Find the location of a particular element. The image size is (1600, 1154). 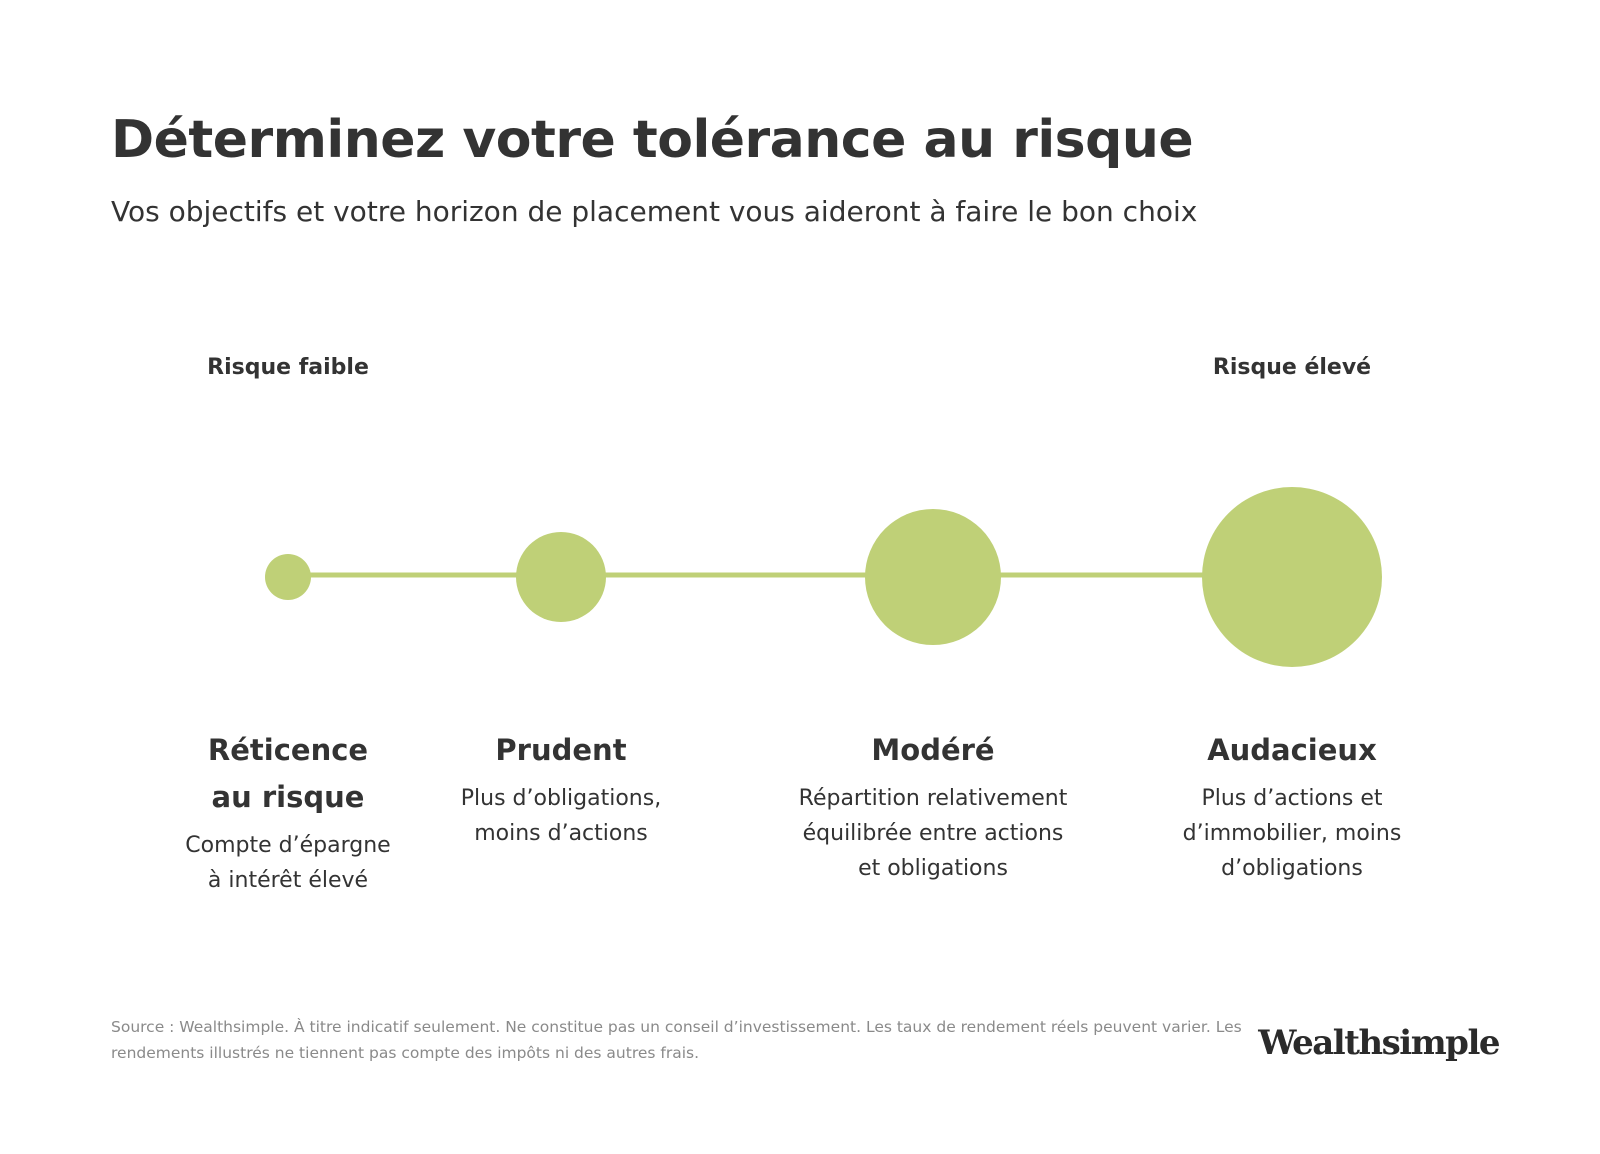

profile-description: équilibrée entre actions is located at coordinates (933, 833).